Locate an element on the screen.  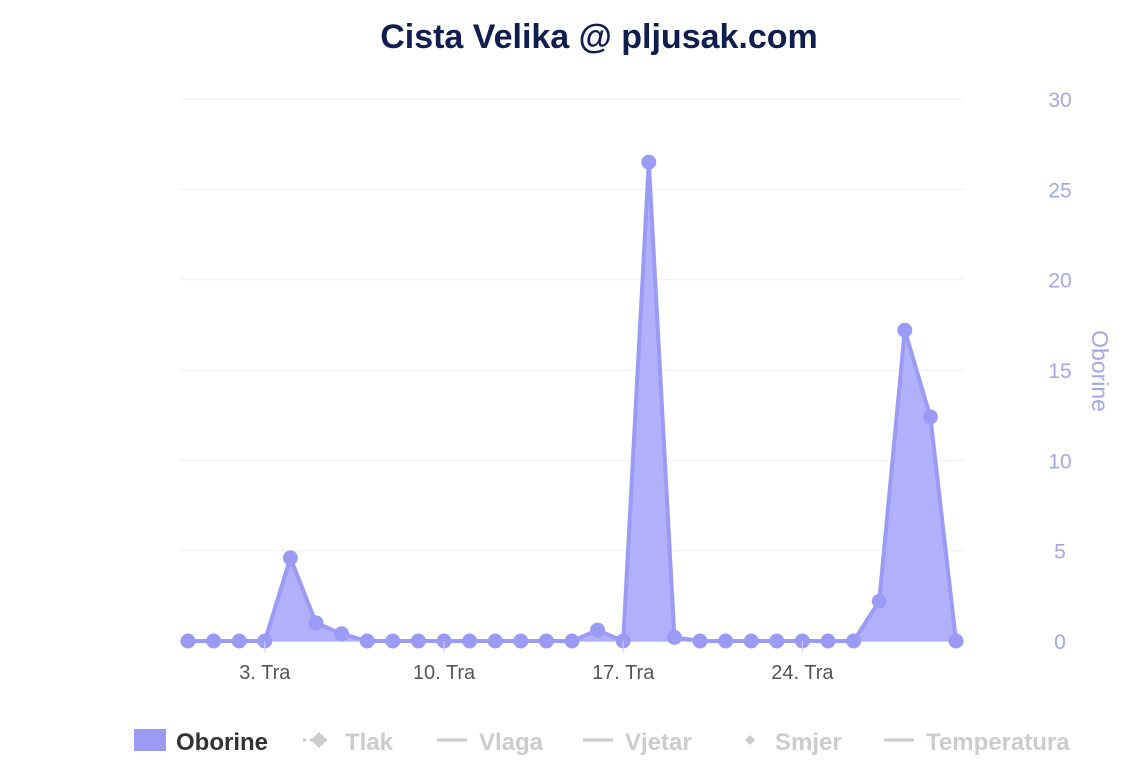
y-tick-label: 0 is located at coordinates (1060, 642).